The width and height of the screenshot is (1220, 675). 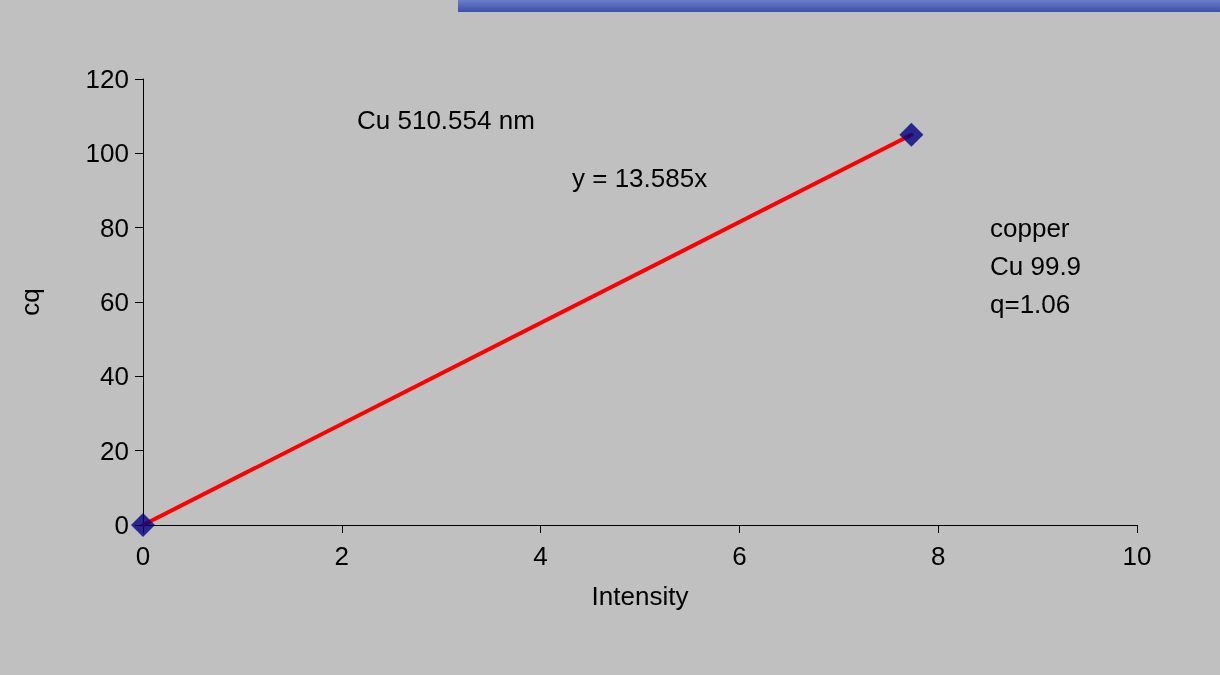 What do you see at coordinates (1030, 228) in the screenshot?
I see `annotation: copper` at bounding box center [1030, 228].